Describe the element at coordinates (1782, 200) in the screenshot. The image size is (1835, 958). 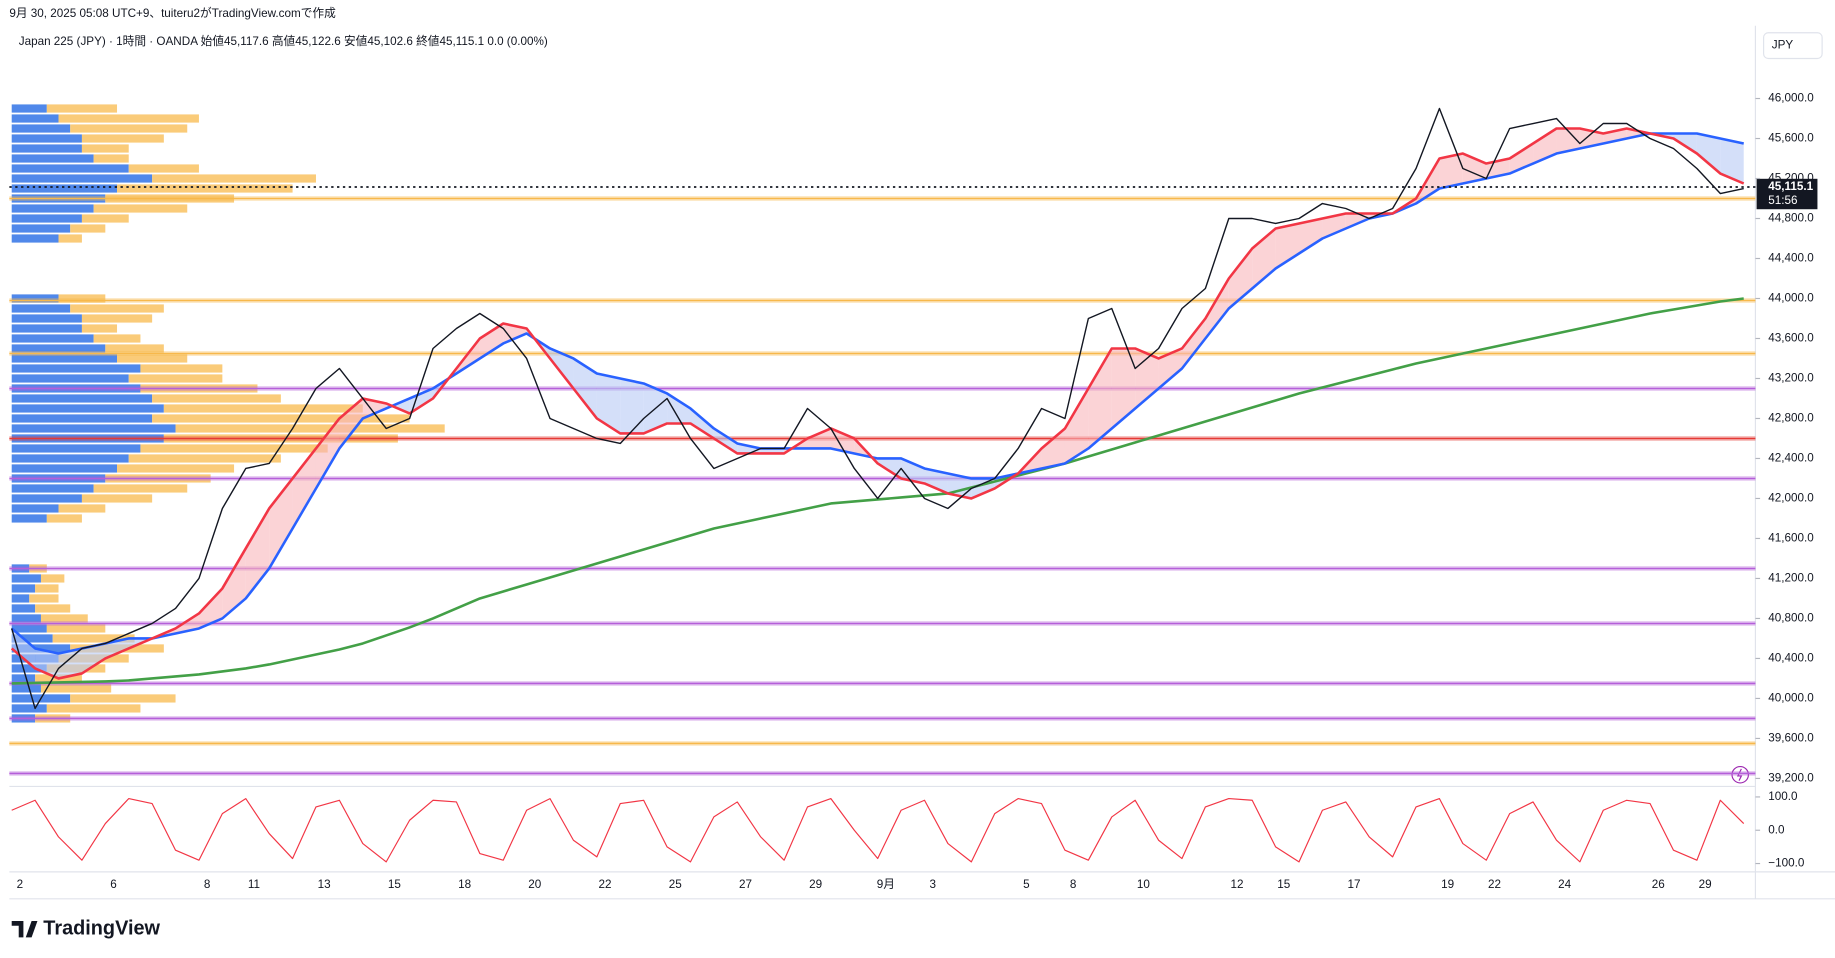
I see `countdown: 51:56` at that location.